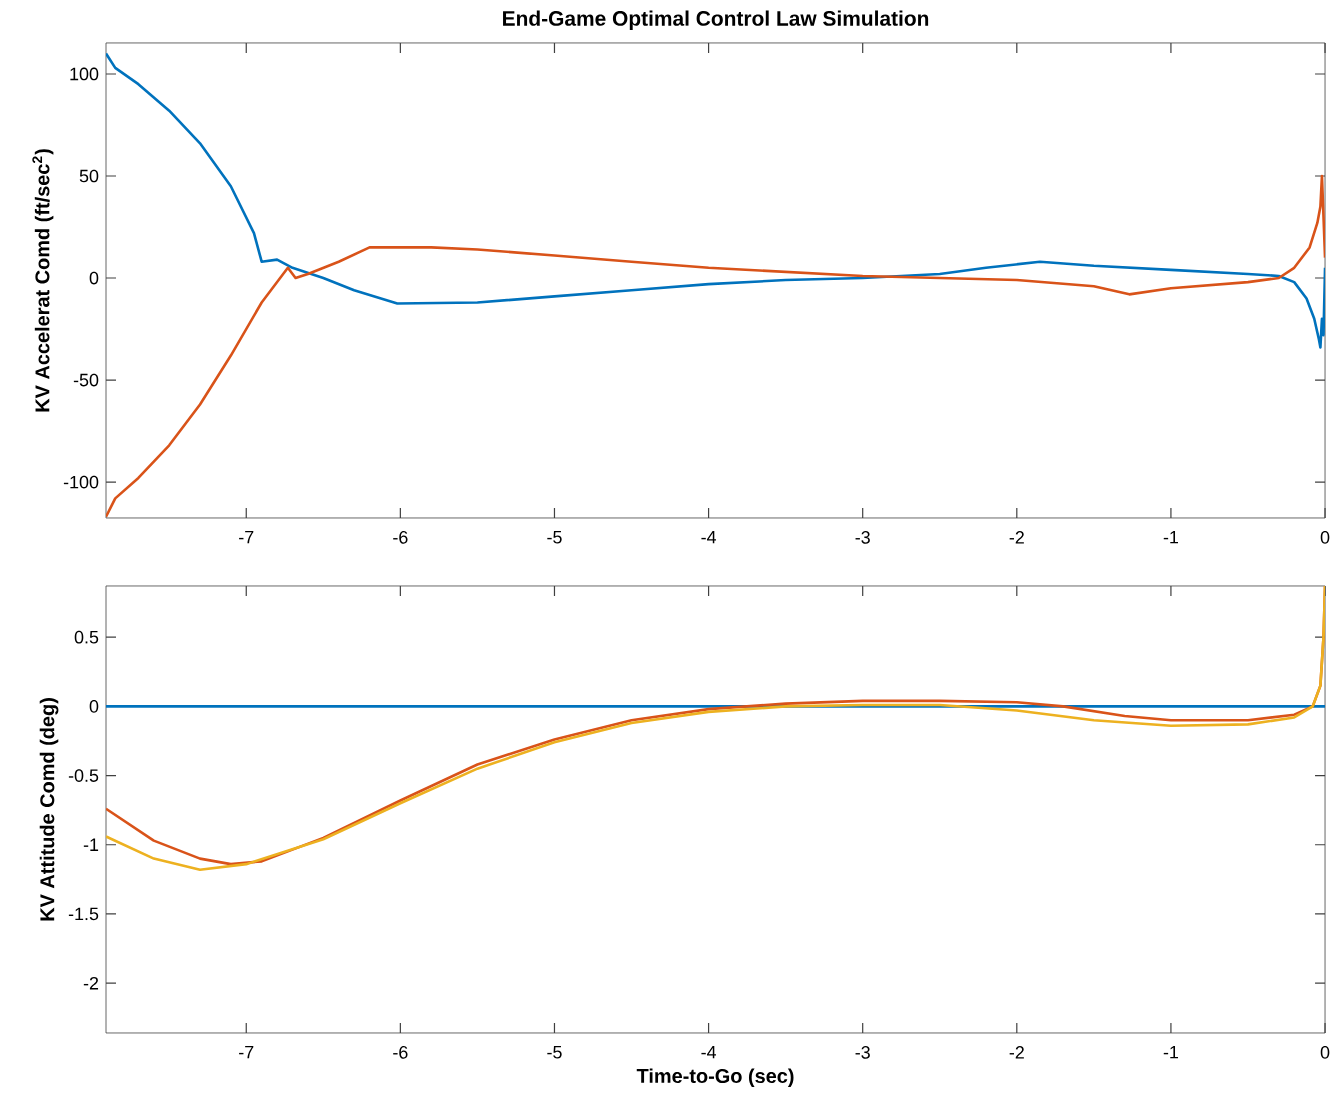 This screenshot has width=1343, height=1111. What do you see at coordinates (49, 809) in the screenshot?
I see `y-axis-title: KV Attitude Comd (deg)` at bounding box center [49, 809].